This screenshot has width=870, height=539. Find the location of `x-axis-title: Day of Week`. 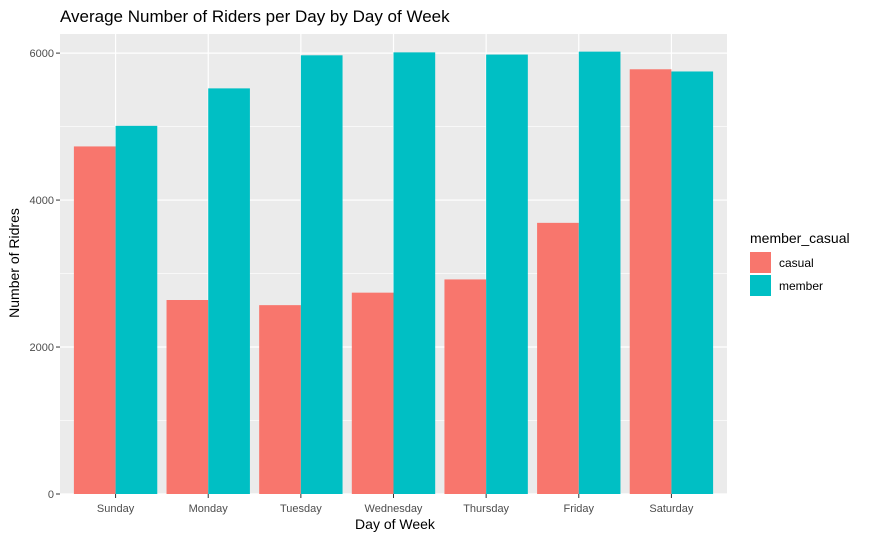

x-axis-title: Day of Week is located at coordinates (395, 524).